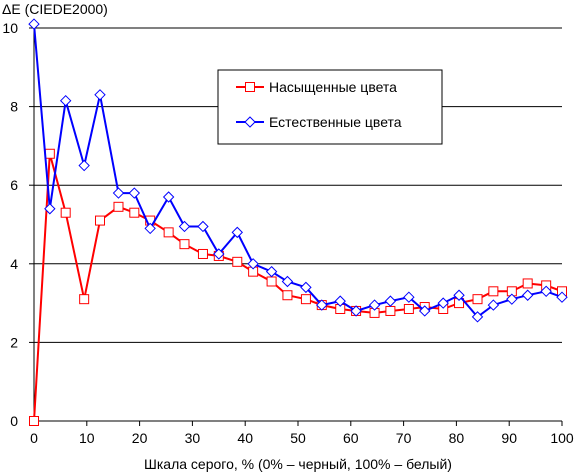 The image size is (574, 472). I want to click on x-tick-label: 50, so click(298, 438).